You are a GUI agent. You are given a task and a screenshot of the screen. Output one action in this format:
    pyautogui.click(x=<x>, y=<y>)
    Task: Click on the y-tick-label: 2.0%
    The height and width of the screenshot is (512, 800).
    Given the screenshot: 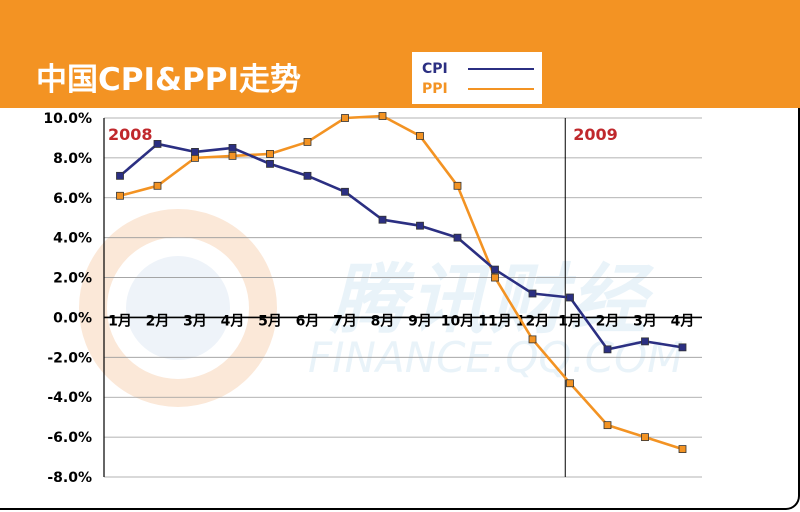 What is the action you would take?
    pyautogui.click(x=72, y=279)
    